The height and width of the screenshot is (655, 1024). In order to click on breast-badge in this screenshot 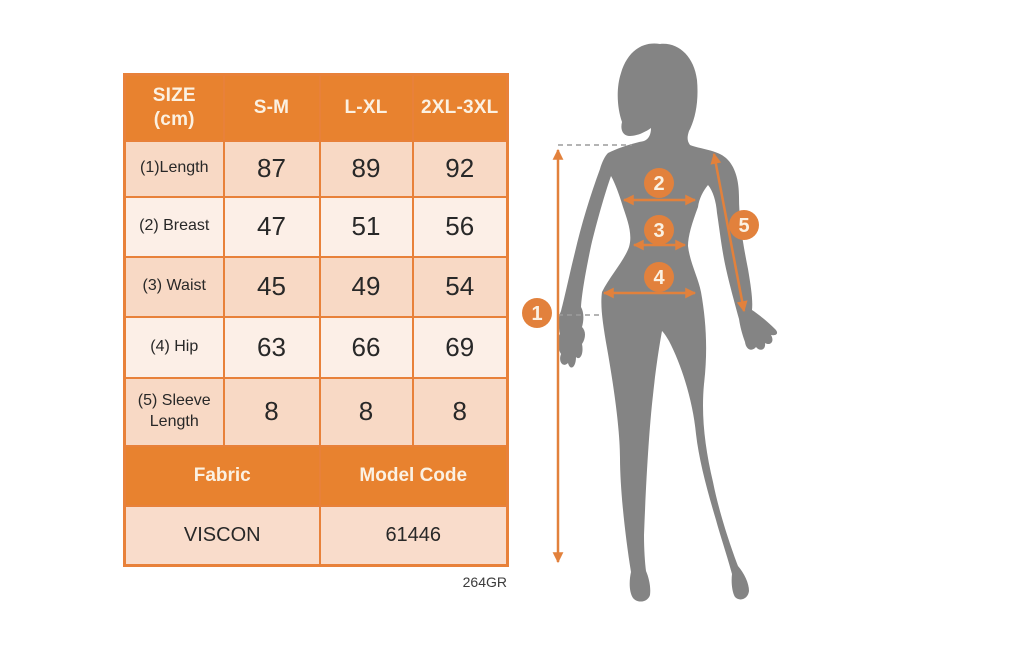, I will do `click(659, 183)`.